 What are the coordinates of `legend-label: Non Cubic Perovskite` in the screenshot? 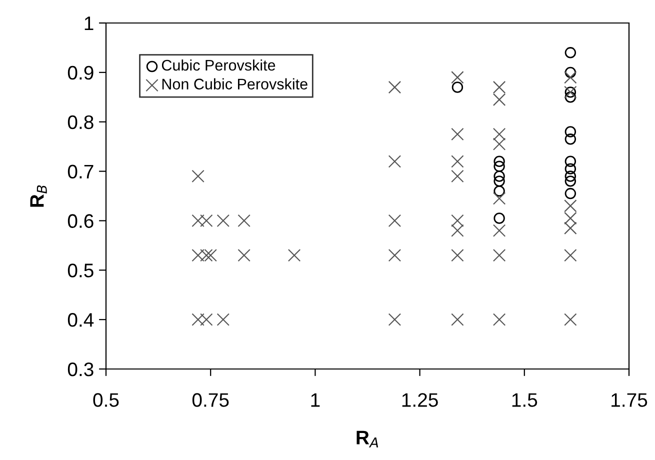 It's located at (235, 84).